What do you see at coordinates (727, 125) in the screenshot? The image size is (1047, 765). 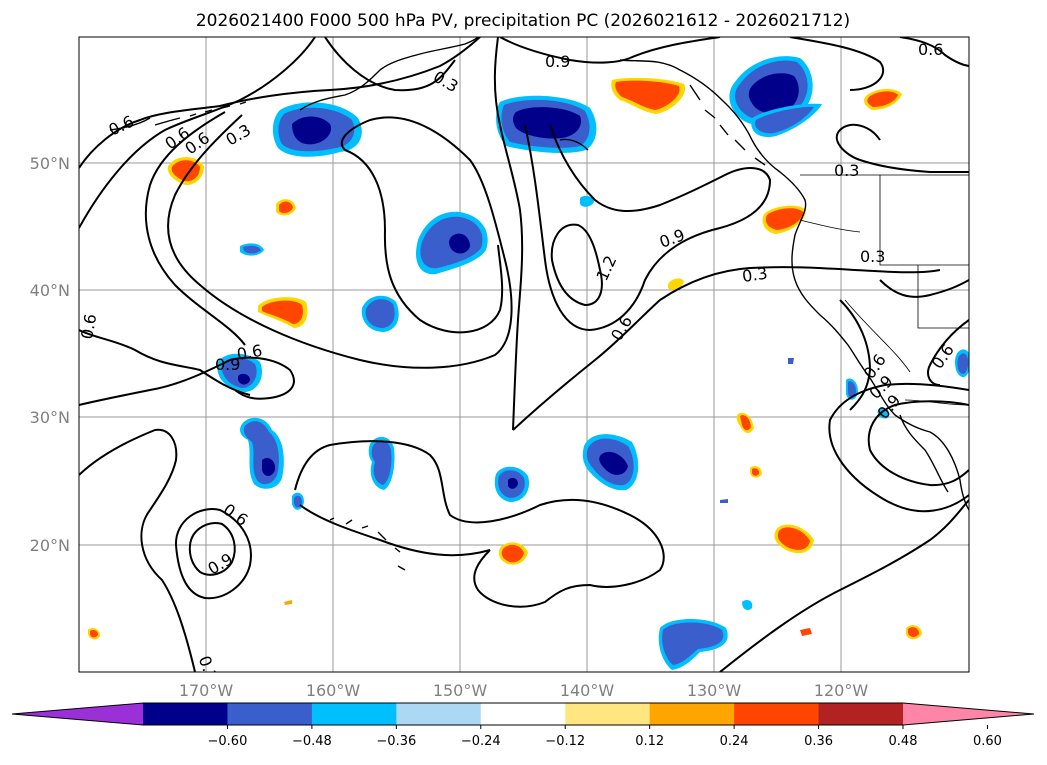 I see `bc-islands` at bounding box center [727, 125].